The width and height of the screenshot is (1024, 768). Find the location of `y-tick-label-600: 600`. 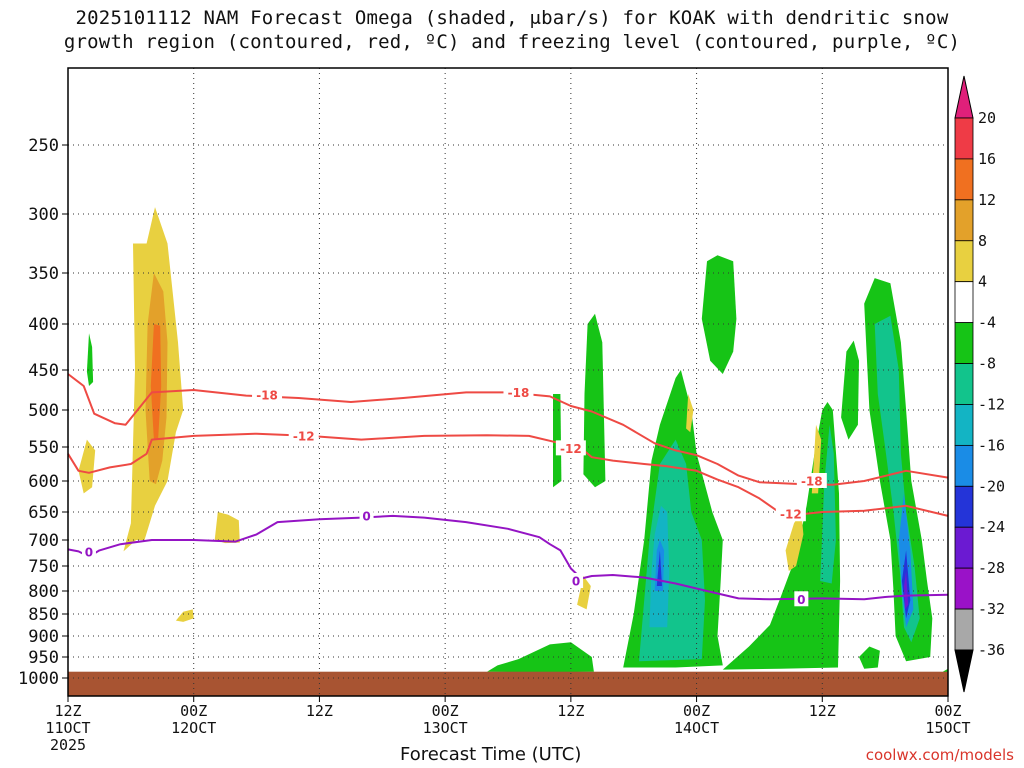

y-tick-label-600: 600 is located at coordinates (43, 482).